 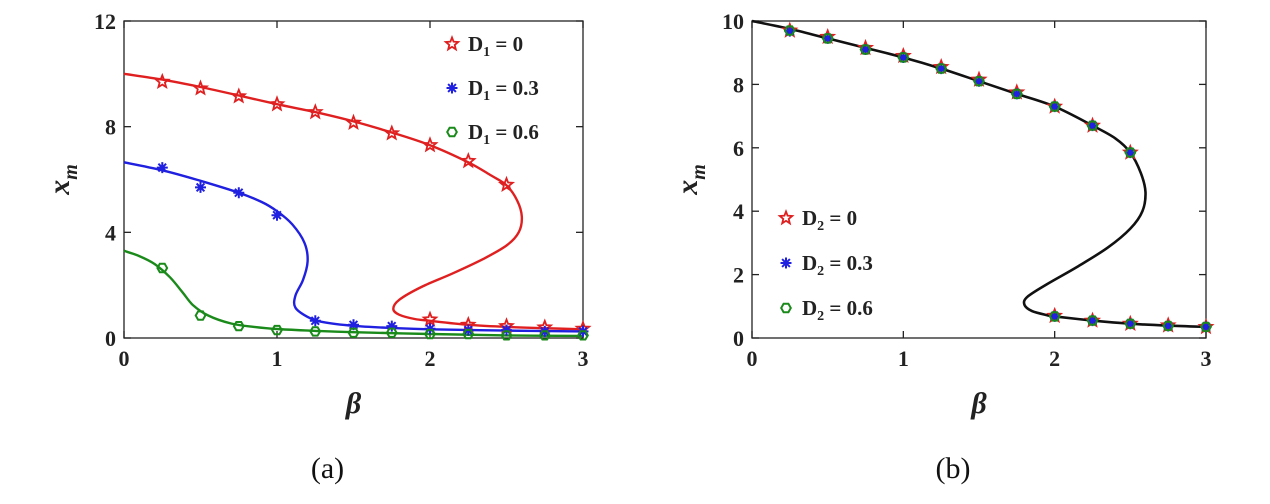 What do you see at coordinates (848, 263) in the screenshot?
I see `legend-label-value: = 0.3` at bounding box center [848, 263].